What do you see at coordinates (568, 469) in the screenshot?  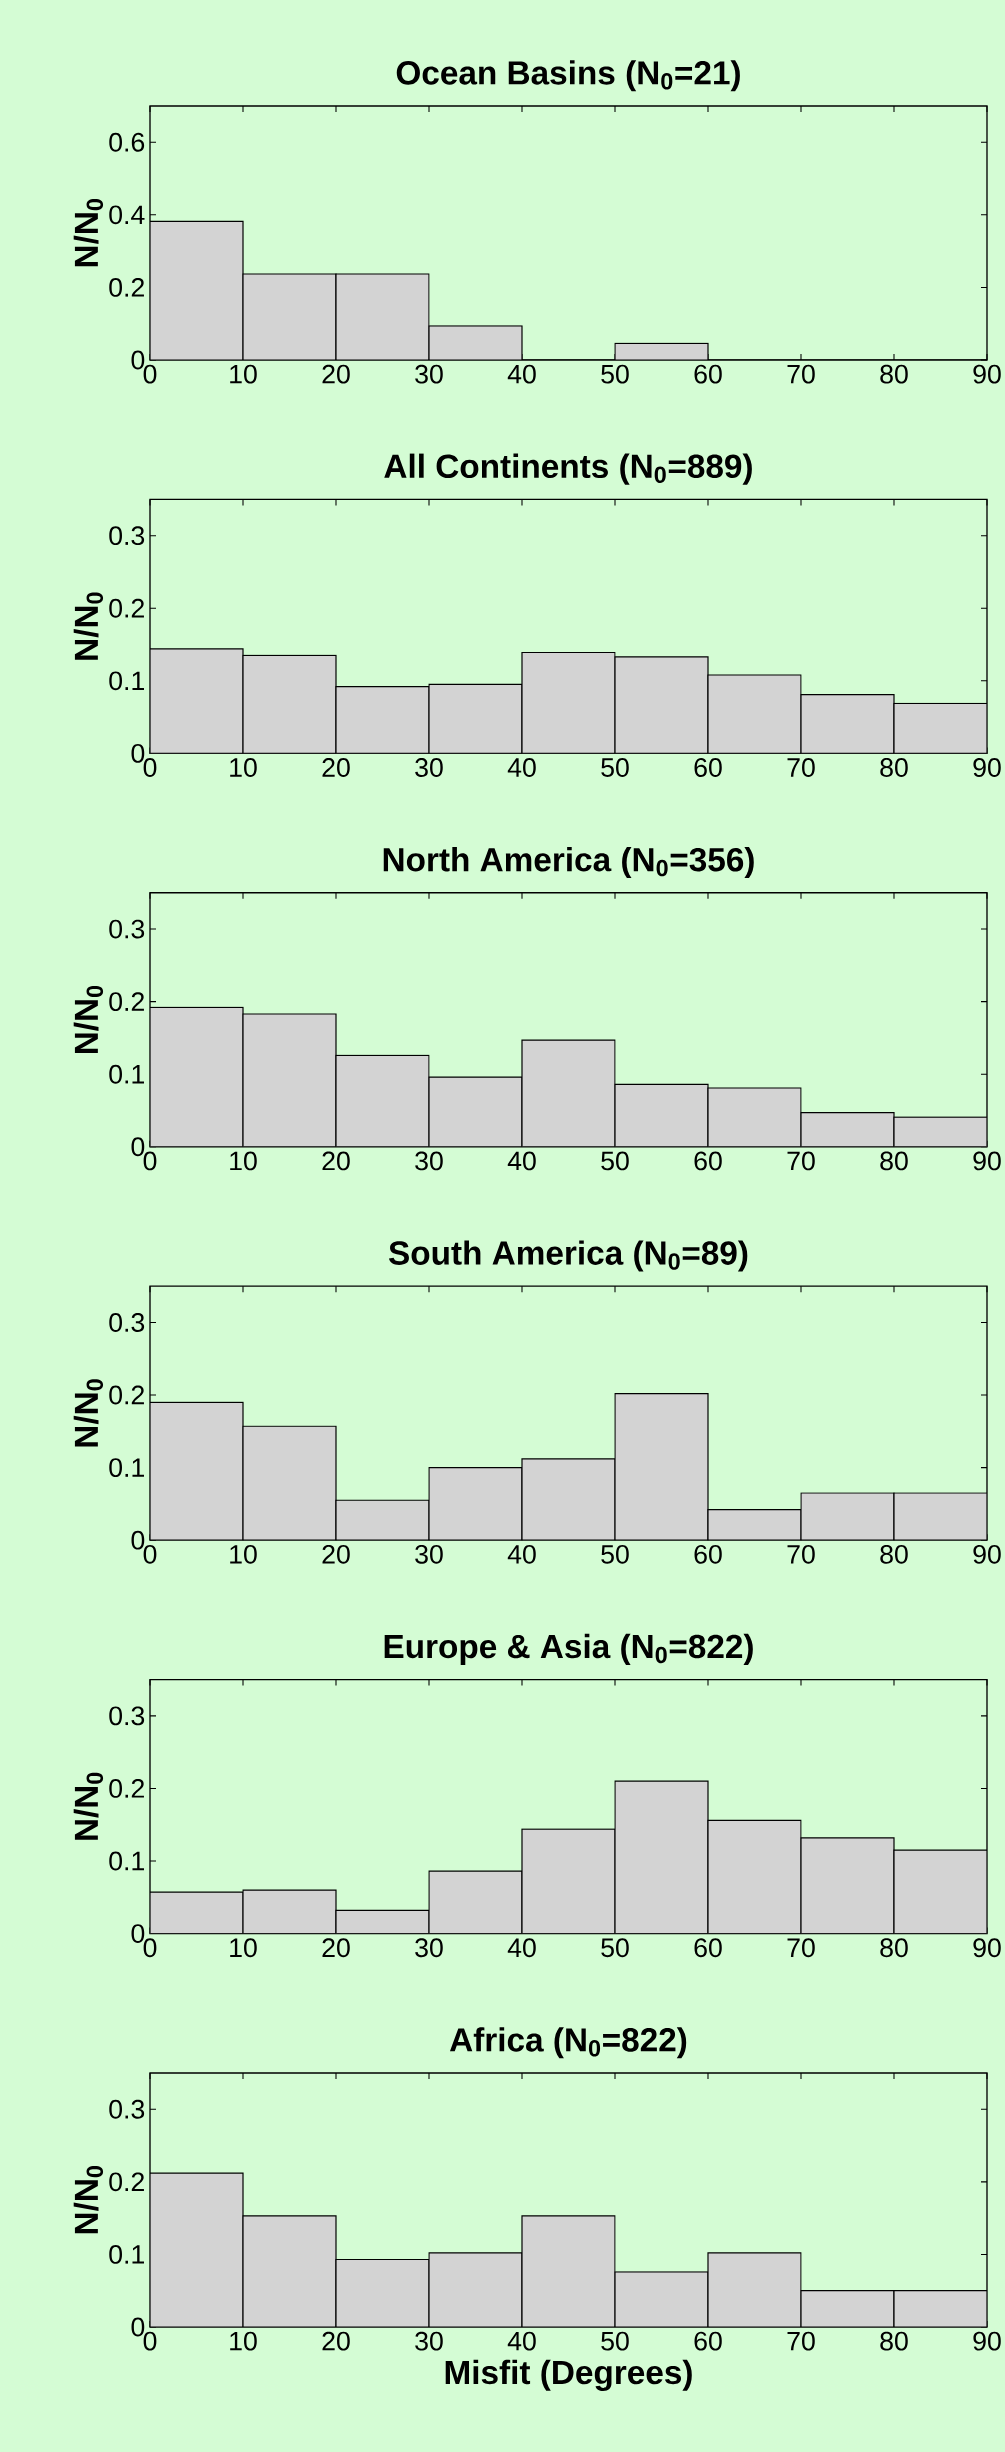 I see `chart-title: All Continents (N$_{0}$=889)` at bounding box center [568, 469].